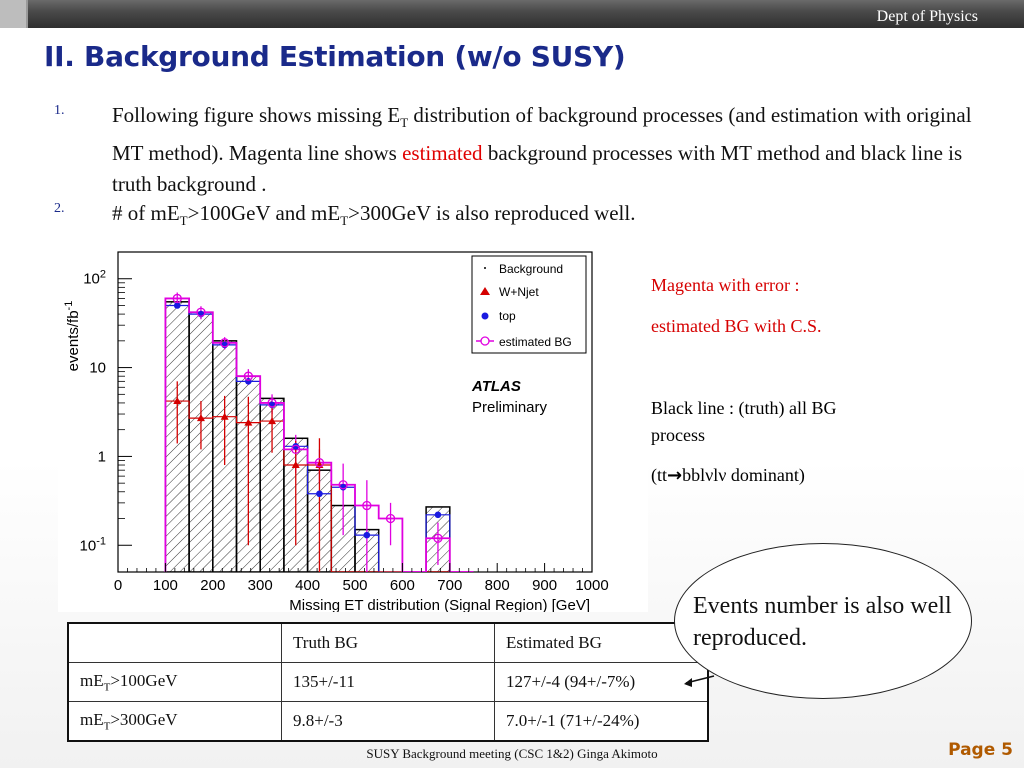 Image resolution: width=1024 pixels, height=768 pixels. I want to click on text-run: (tt, so click(659, 475).